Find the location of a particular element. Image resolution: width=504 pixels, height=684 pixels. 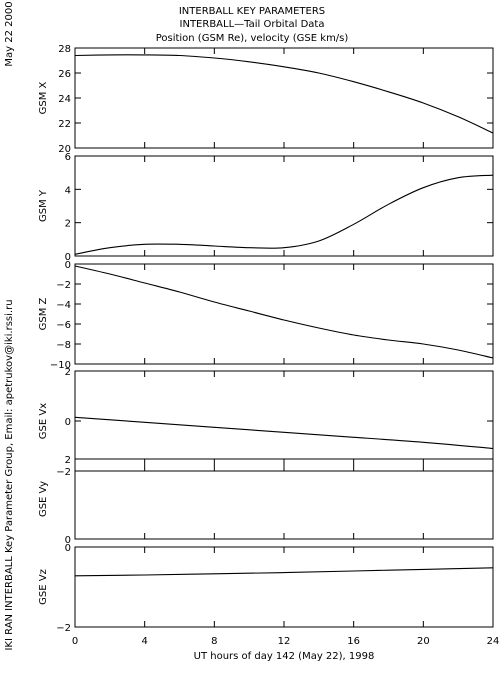

date-stamp: May 22 2000 is located at coordinates (9, 33).